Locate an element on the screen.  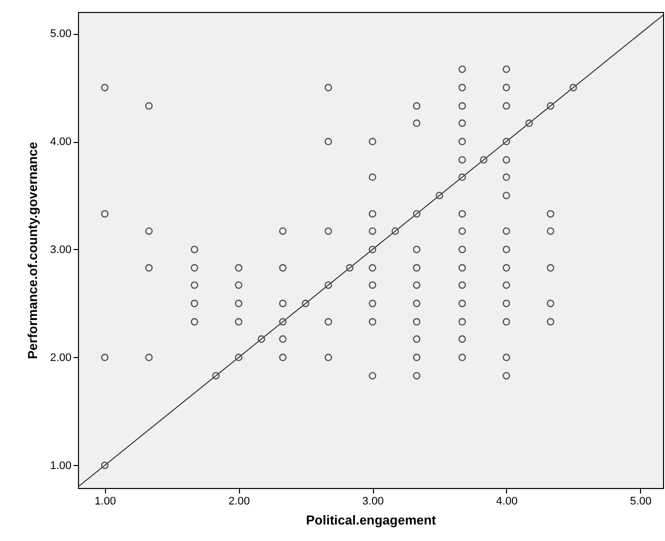
x-tick-label: 1.00 is located at coordinates (105, 502).